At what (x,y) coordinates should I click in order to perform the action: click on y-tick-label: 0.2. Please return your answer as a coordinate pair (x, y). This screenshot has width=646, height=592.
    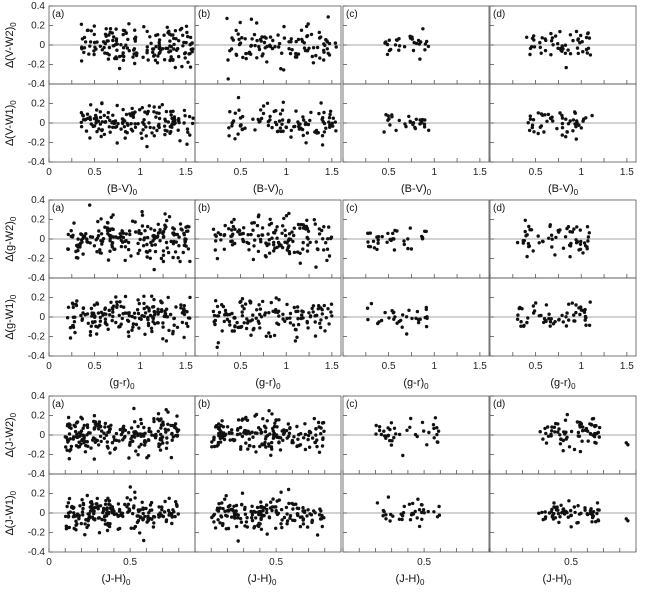
    Looking at the image, I should click on (38, 26).